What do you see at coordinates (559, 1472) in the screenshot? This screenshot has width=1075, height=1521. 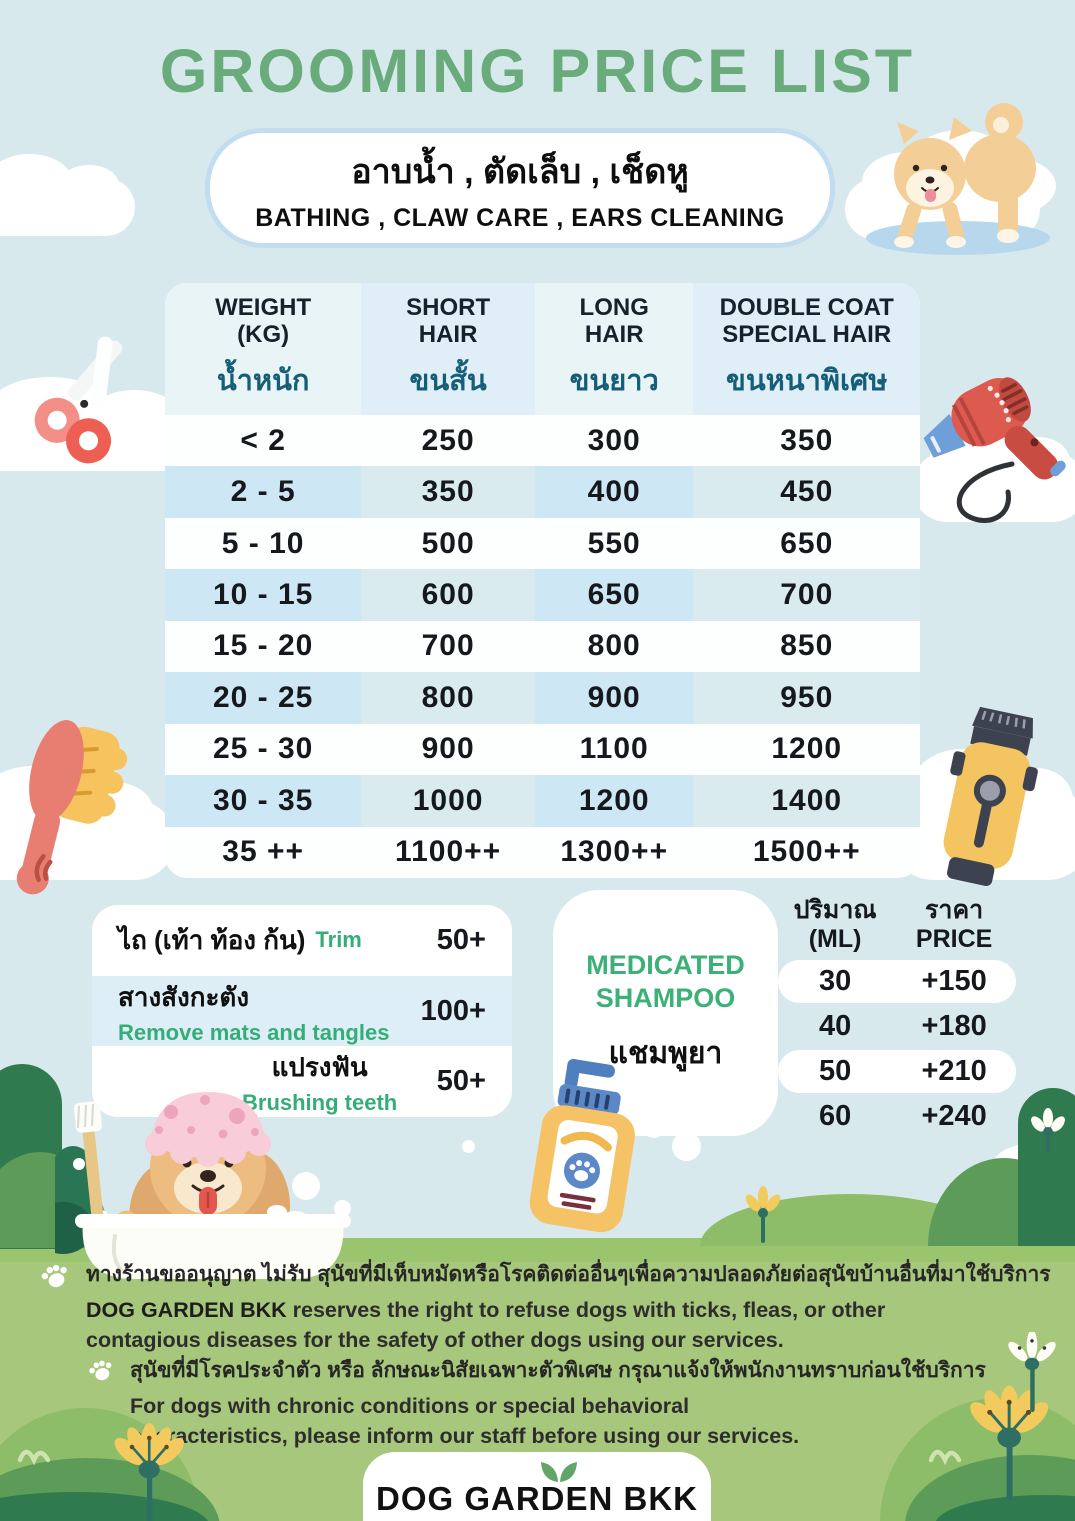 I see `leaf-icon` at bounding box center [559, 1472].